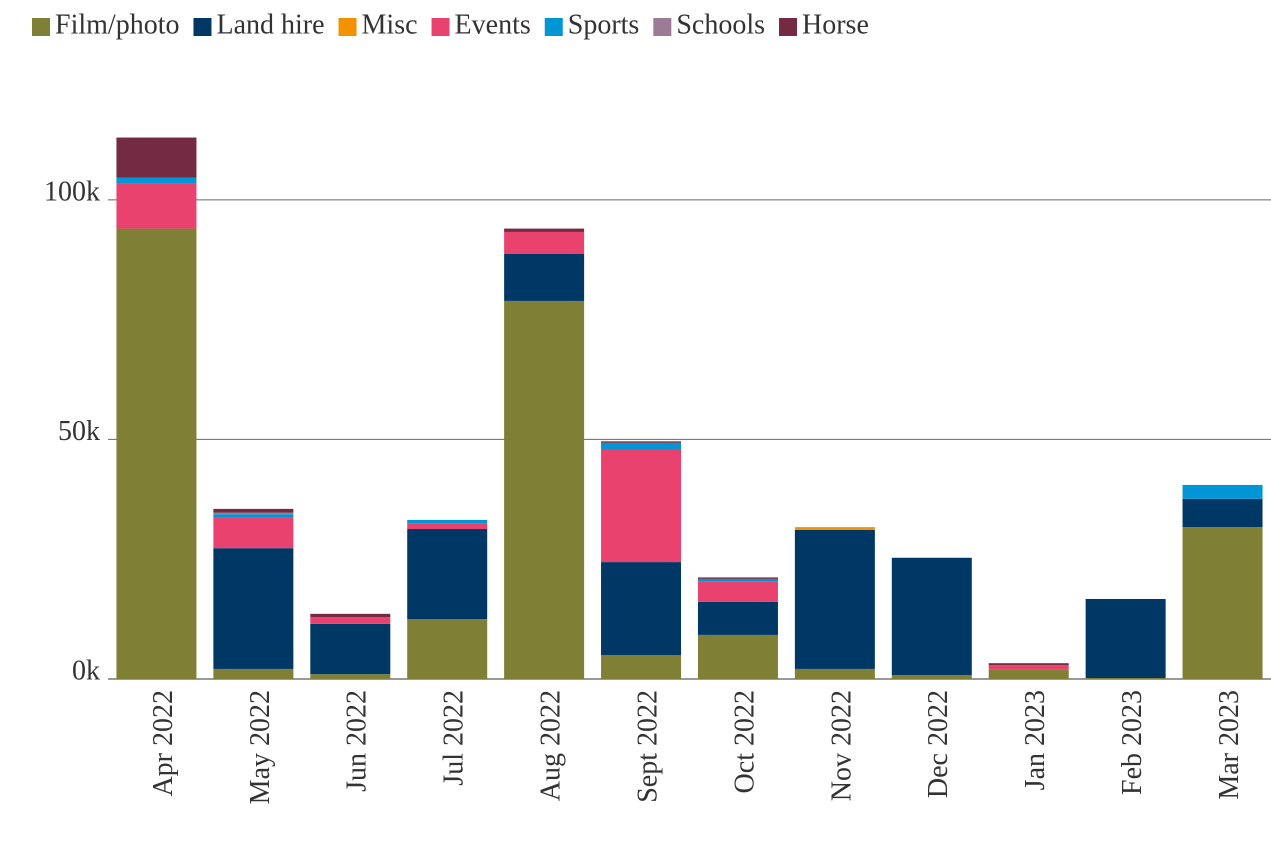  Describe the element at coordinates (117, 24) in the screenshot. I see `legend-label: Film/photo` at that location.